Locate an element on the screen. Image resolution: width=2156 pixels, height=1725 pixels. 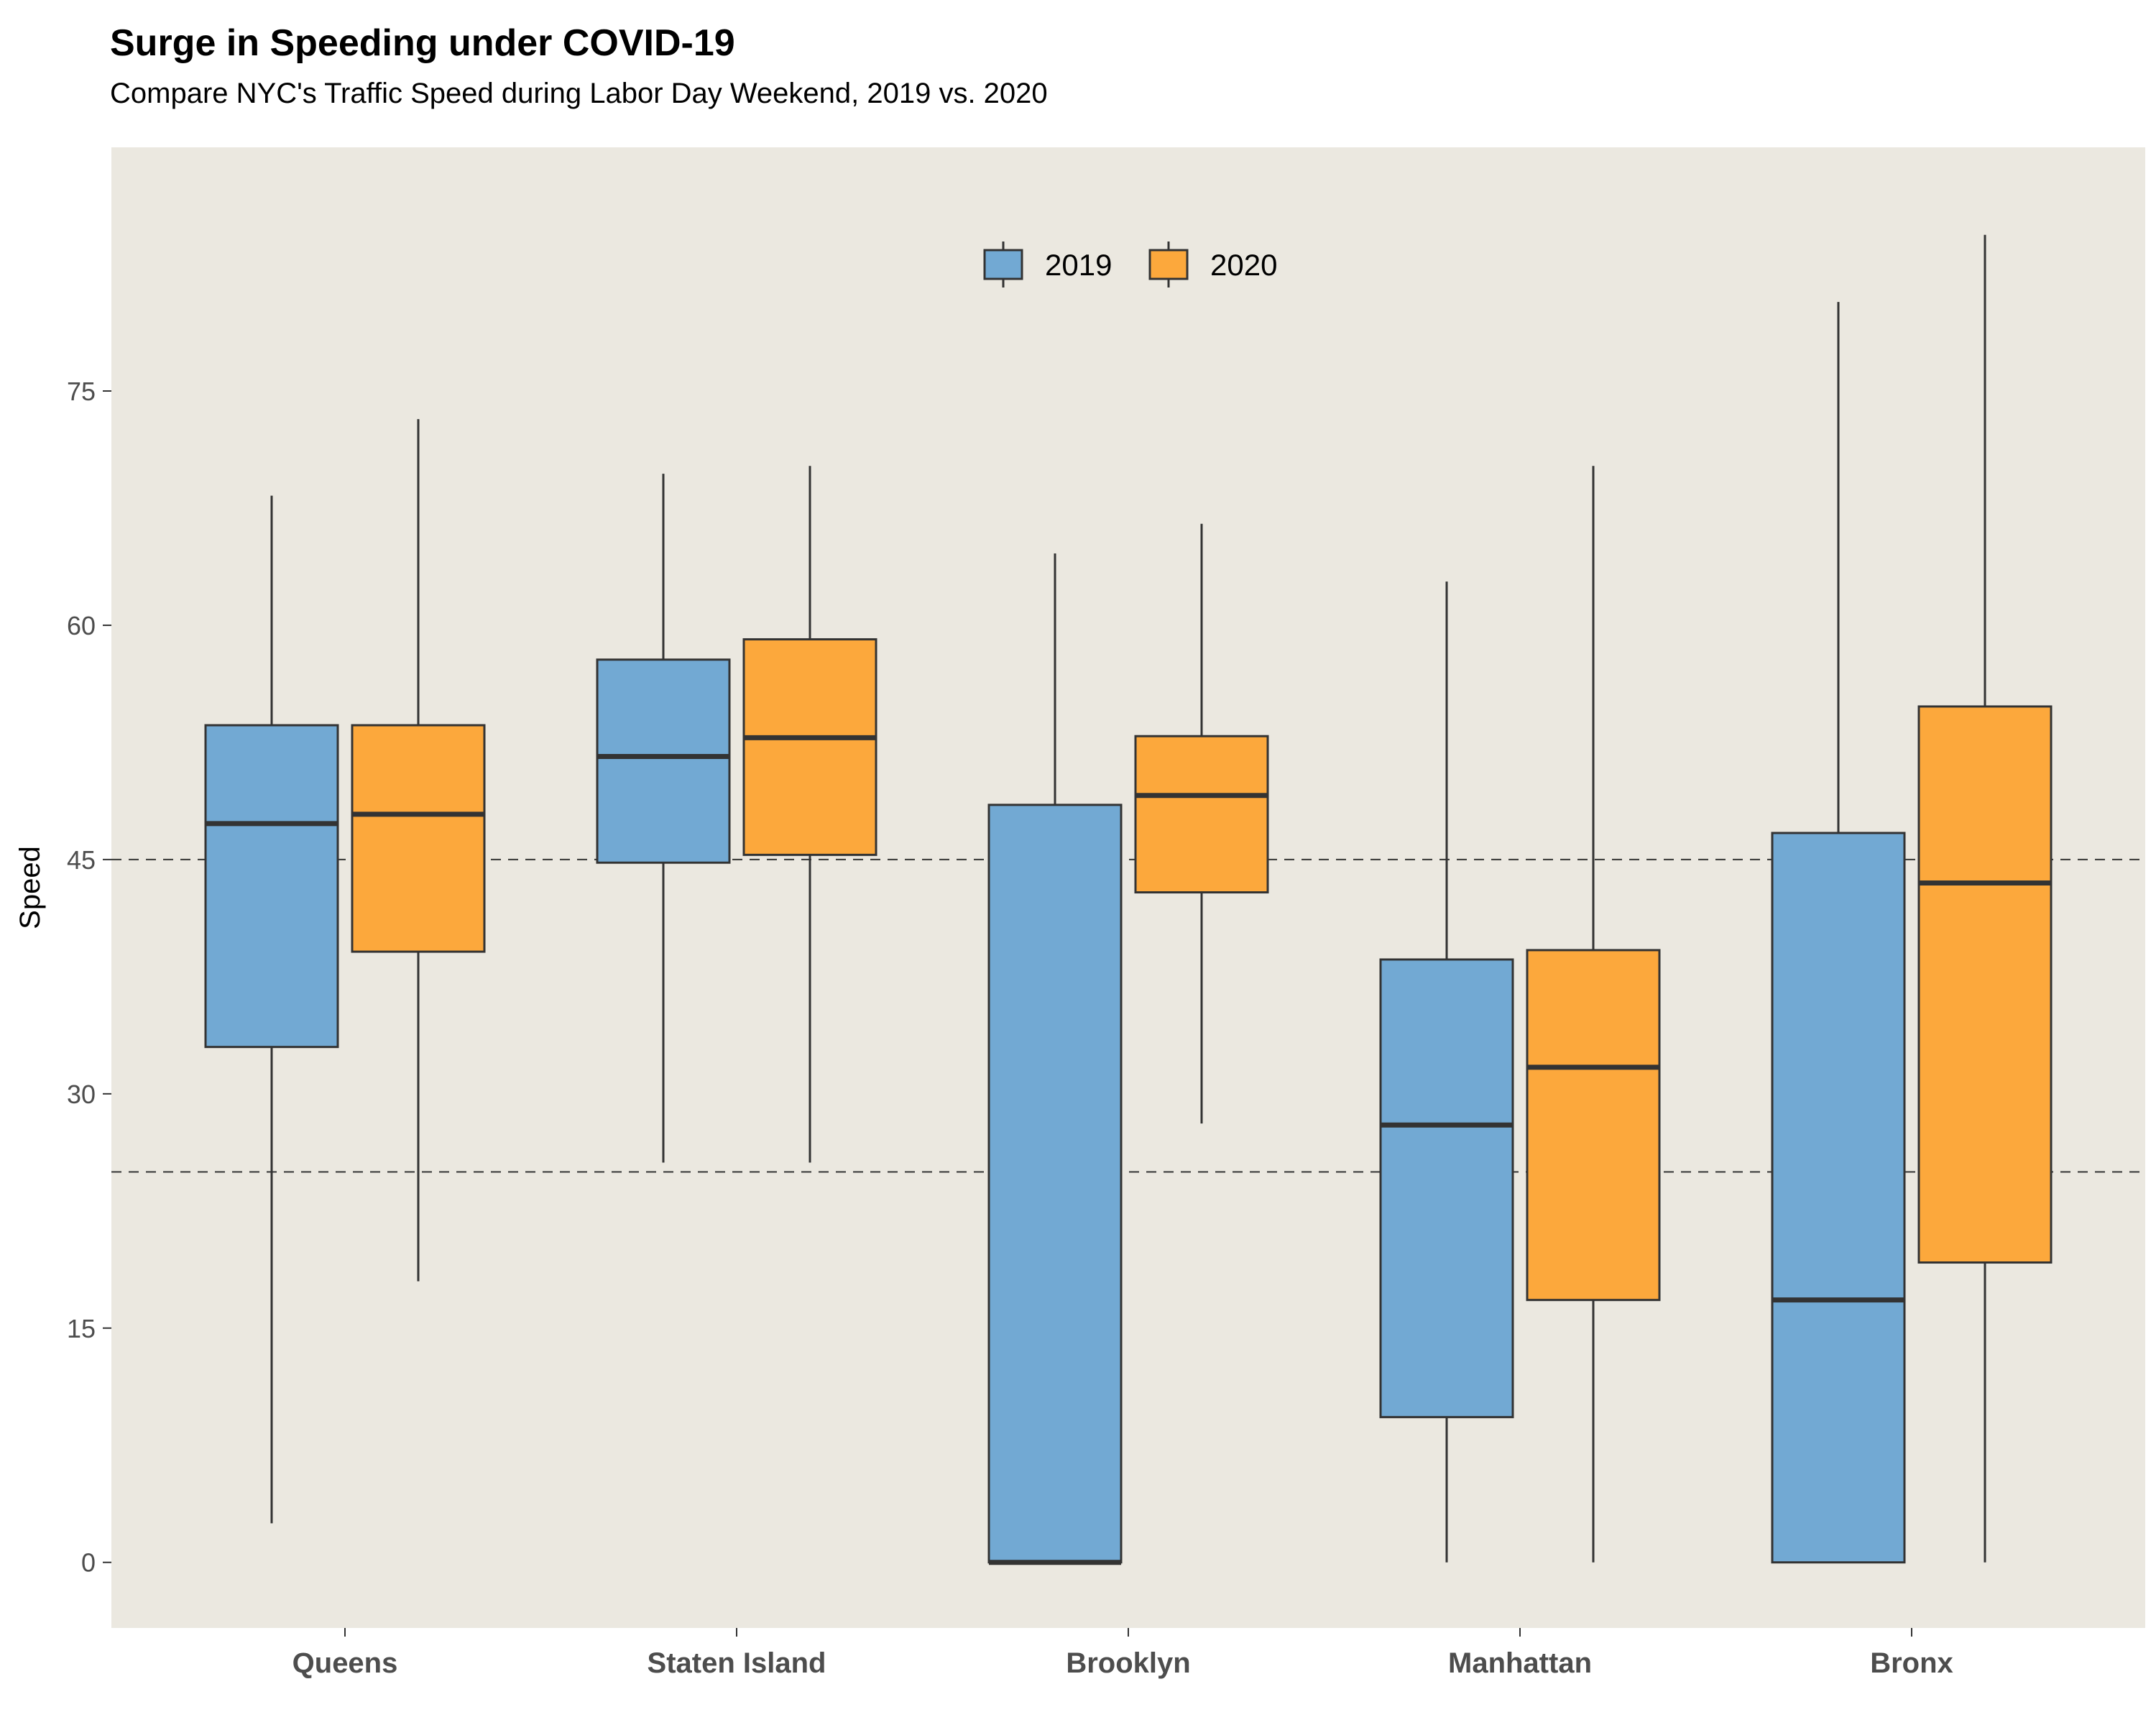
y-tick-label: 15 is located at coordinates (81, 1328).